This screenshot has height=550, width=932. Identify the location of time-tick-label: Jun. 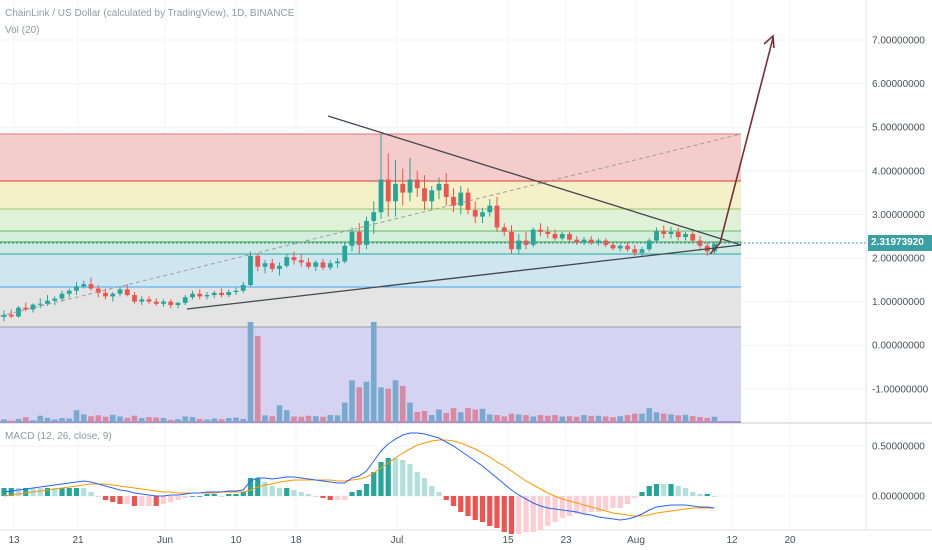
(165, 540).